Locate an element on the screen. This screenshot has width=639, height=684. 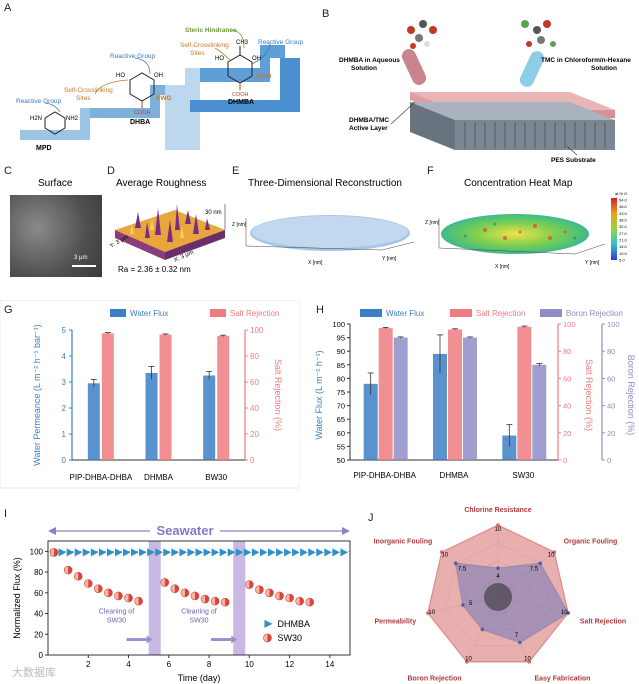
panel-e-title: Three-Dimensional Reconstruction is located at coordinates (325, 183).